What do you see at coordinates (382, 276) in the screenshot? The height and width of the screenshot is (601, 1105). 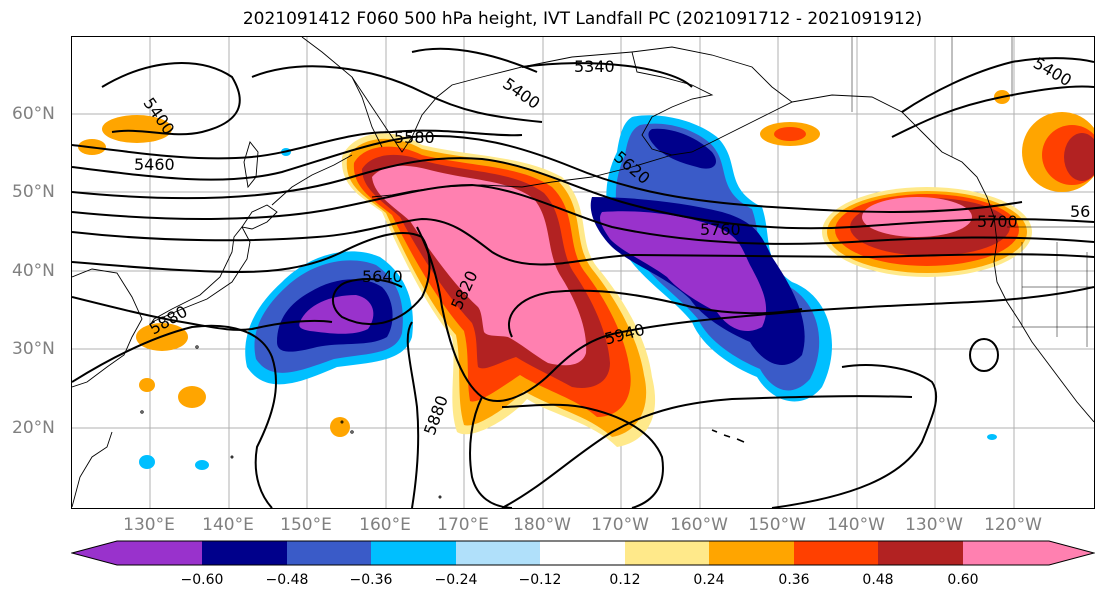 I see `contour-label: 5640` at bounding box center [382, 276].